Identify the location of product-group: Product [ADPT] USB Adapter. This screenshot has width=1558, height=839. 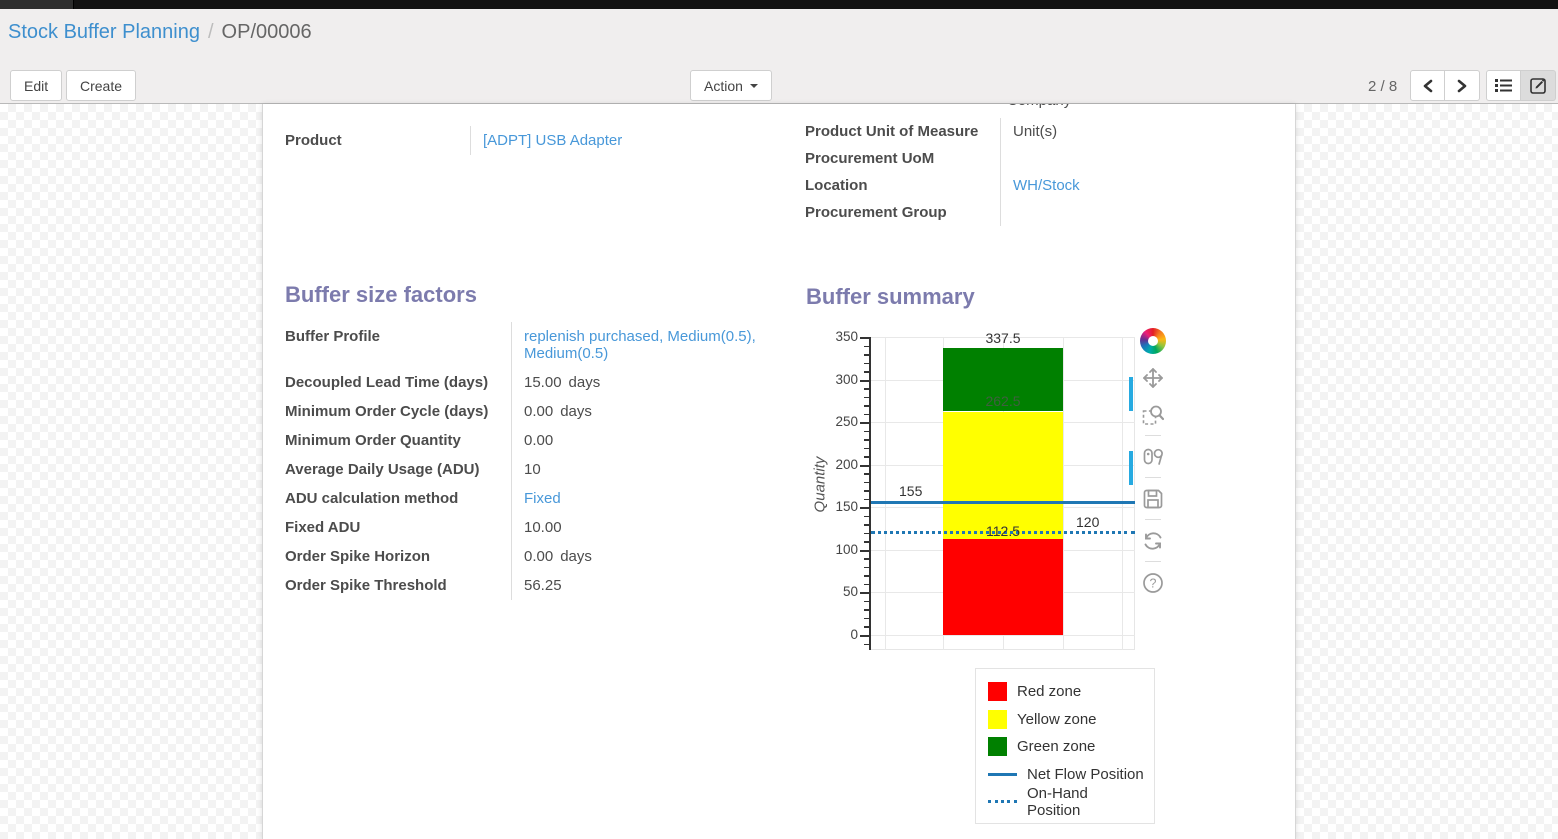
(515, 140).